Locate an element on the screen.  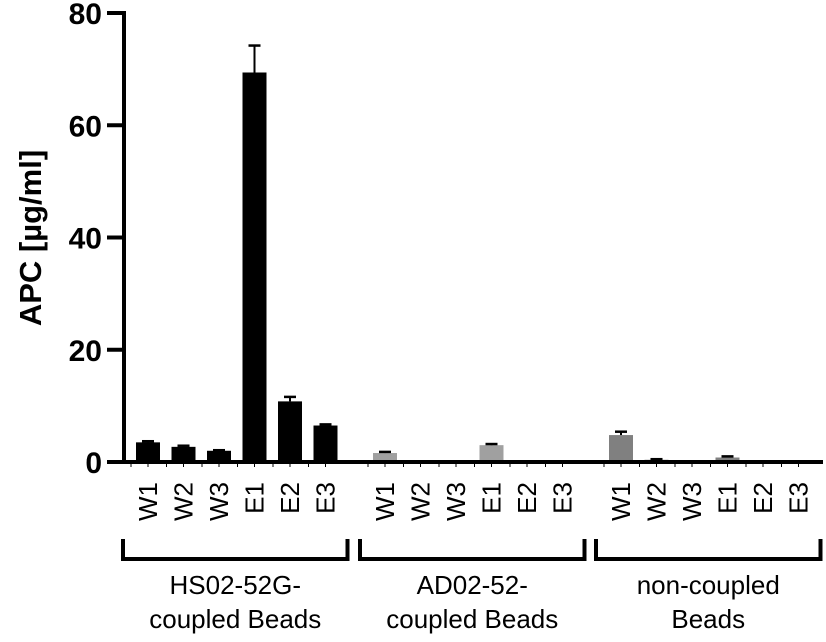
y-axis-label: APC [µg/ml] is located at coordinates (30, 238).